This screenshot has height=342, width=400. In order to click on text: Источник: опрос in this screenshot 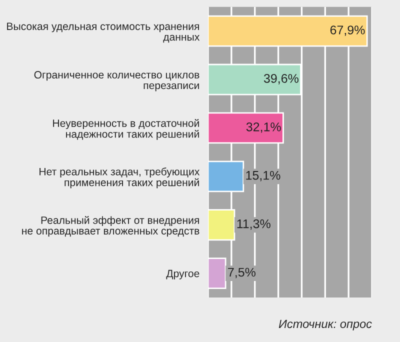, I will do `click(325, 325)`.